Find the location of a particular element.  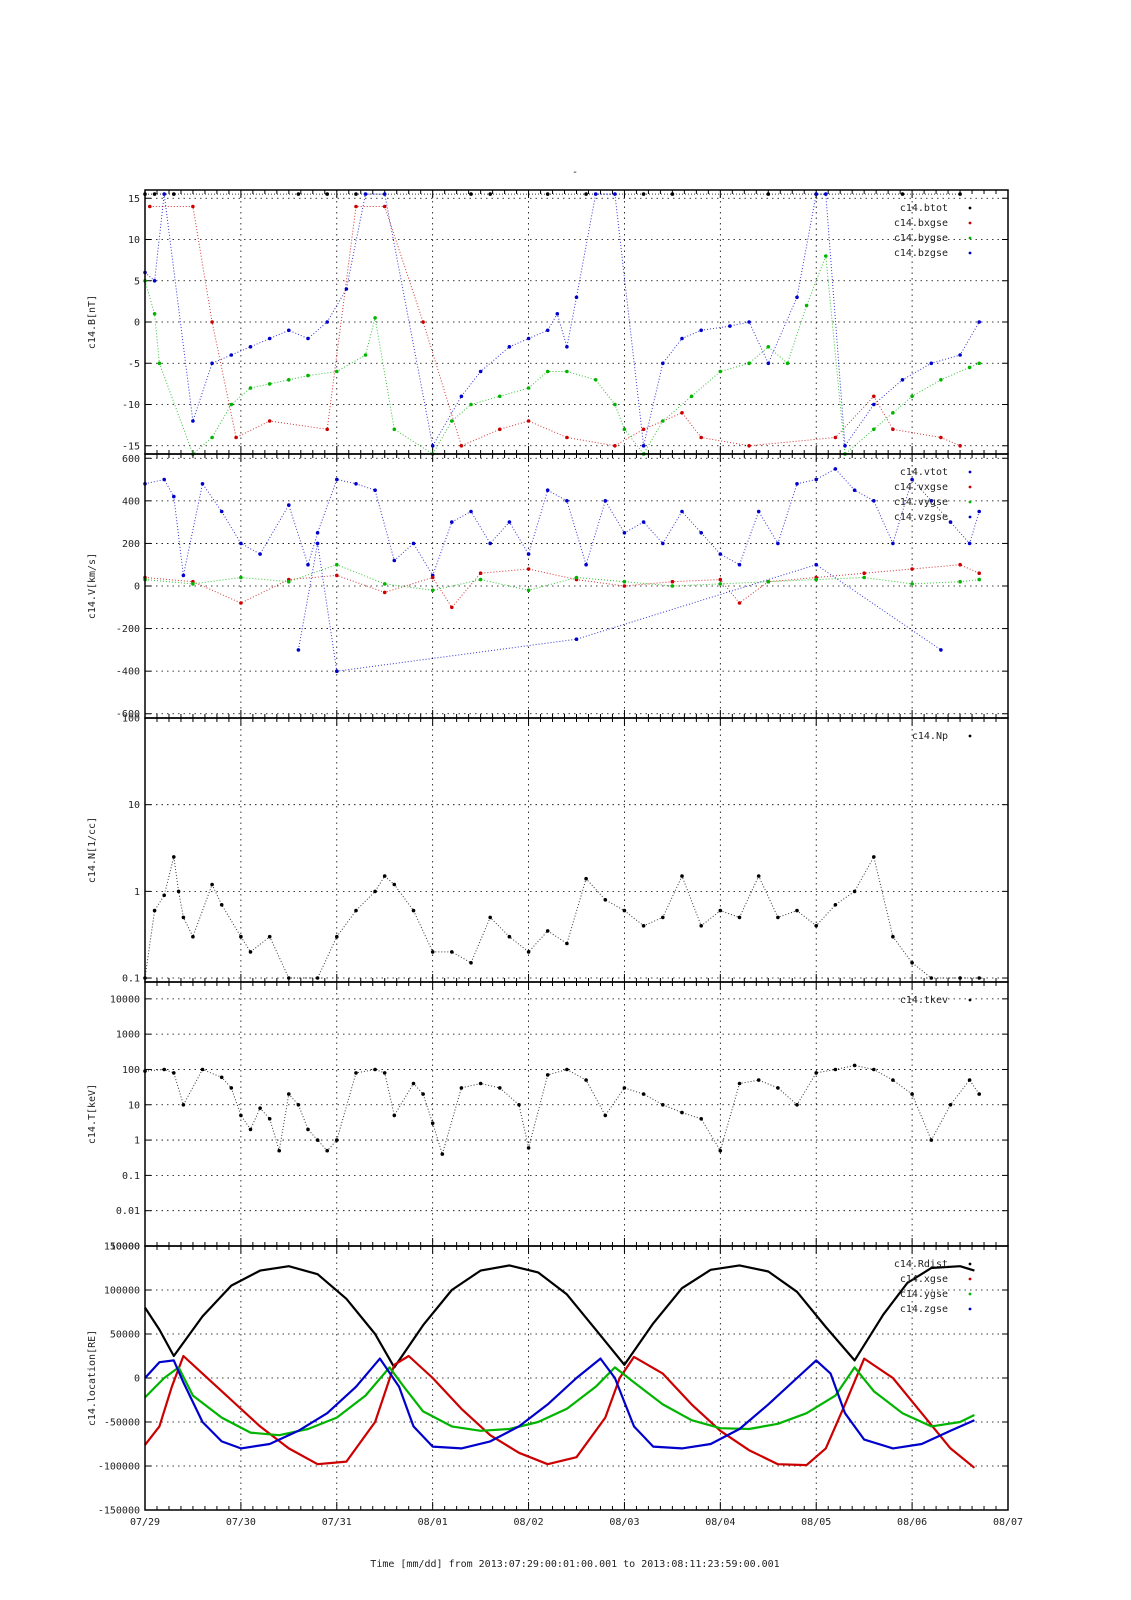

series-c14-bxgse is located at coordinates (555, 326).